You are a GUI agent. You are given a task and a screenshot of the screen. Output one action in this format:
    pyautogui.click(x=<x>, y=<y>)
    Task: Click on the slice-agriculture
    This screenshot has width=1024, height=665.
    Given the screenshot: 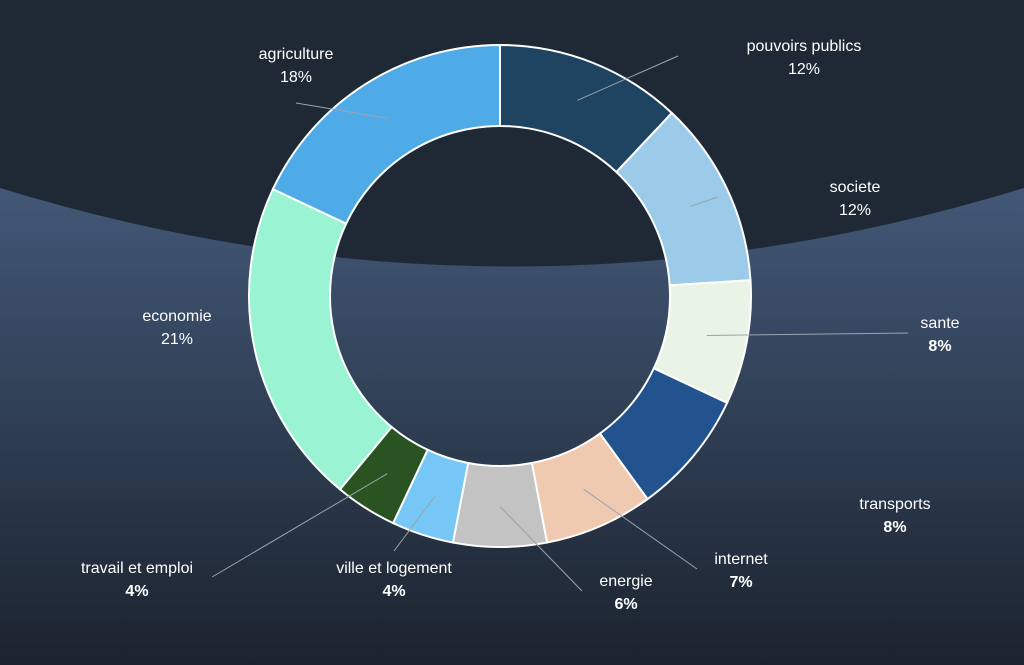 What is the action you would take?
    pyautogui.click(x=386, y=134)
    